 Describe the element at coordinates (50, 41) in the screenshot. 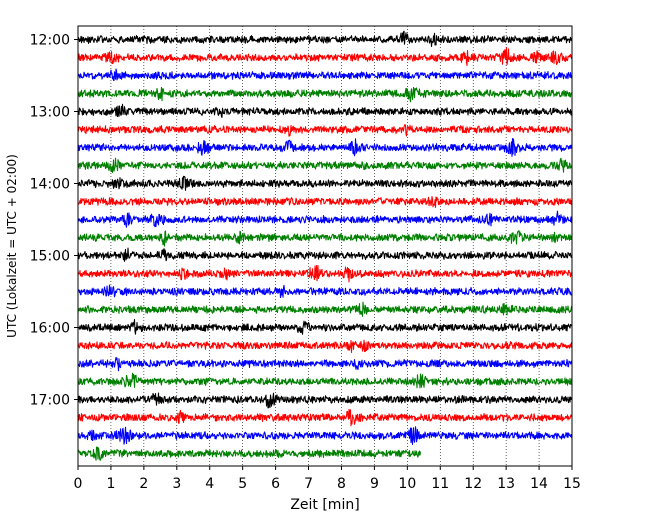

I see `y-tick-label: 12:00` at that location.